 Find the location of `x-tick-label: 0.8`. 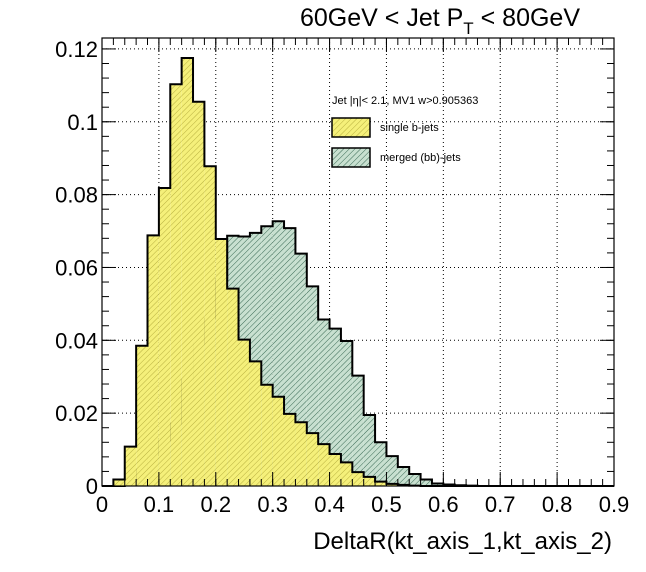

x-tick-label: 0.8 is located at coordinates (557, 504).